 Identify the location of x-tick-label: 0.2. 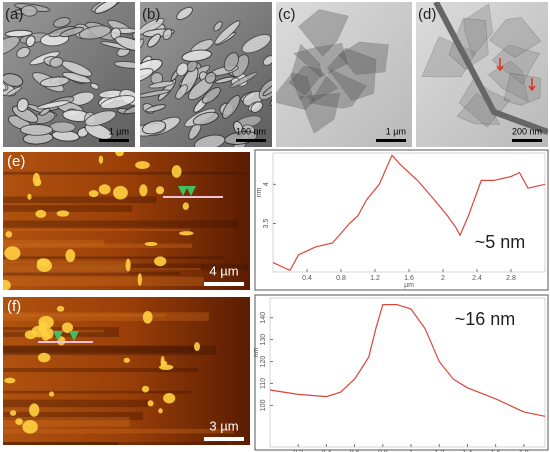
(298, 451).